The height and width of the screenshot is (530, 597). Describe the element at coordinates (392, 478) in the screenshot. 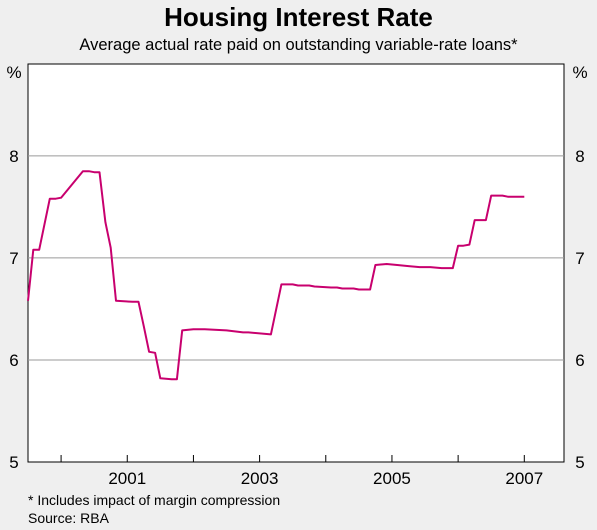

I see `x-tick-label-2005: 2005` at that location.